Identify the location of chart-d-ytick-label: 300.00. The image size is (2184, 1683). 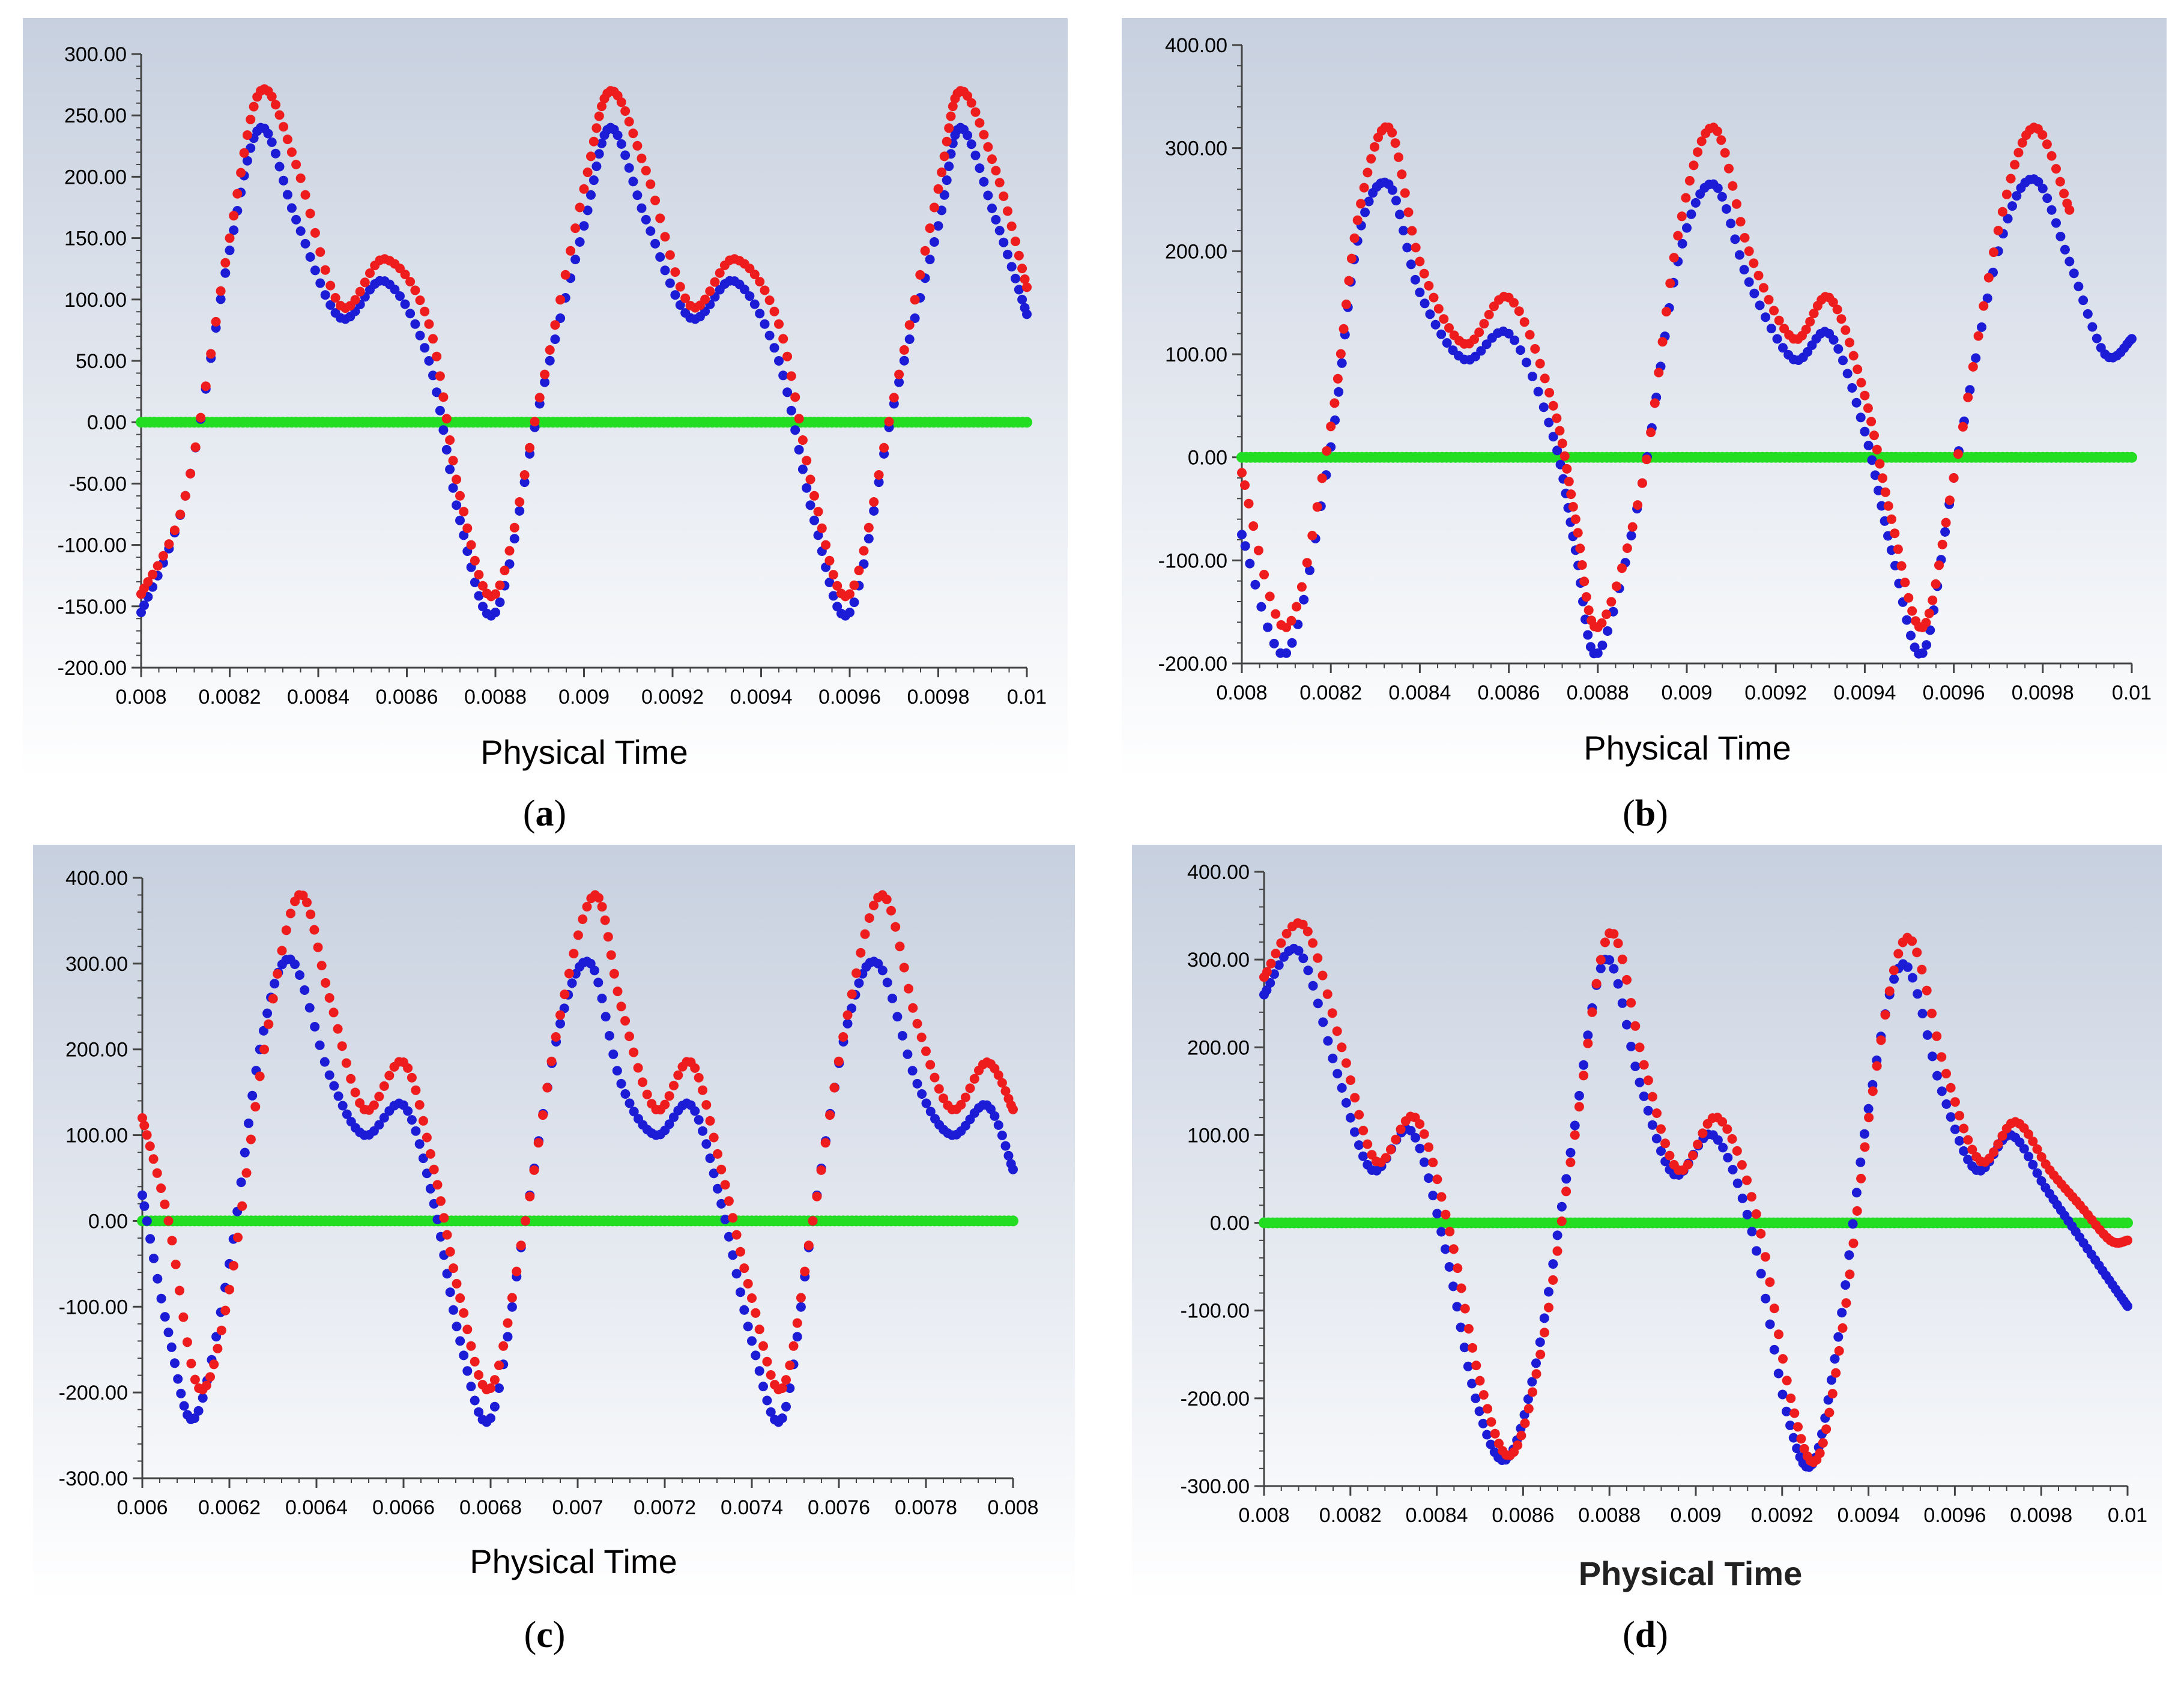
(1218, 960).